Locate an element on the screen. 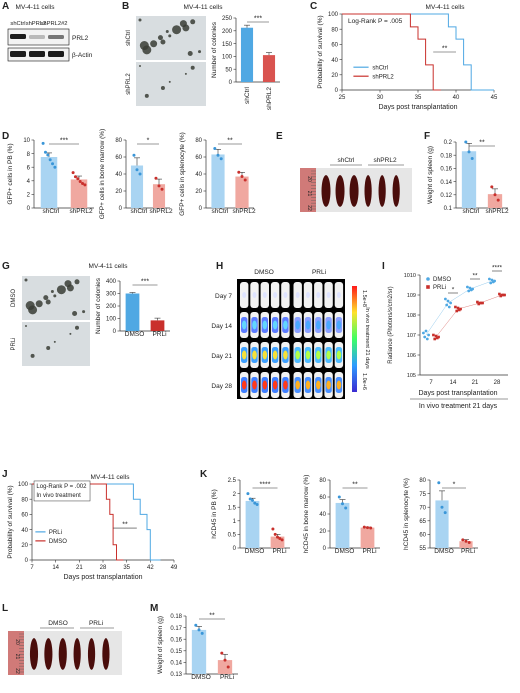  colony-image-shprl2 is located at coordinates (171, 84).